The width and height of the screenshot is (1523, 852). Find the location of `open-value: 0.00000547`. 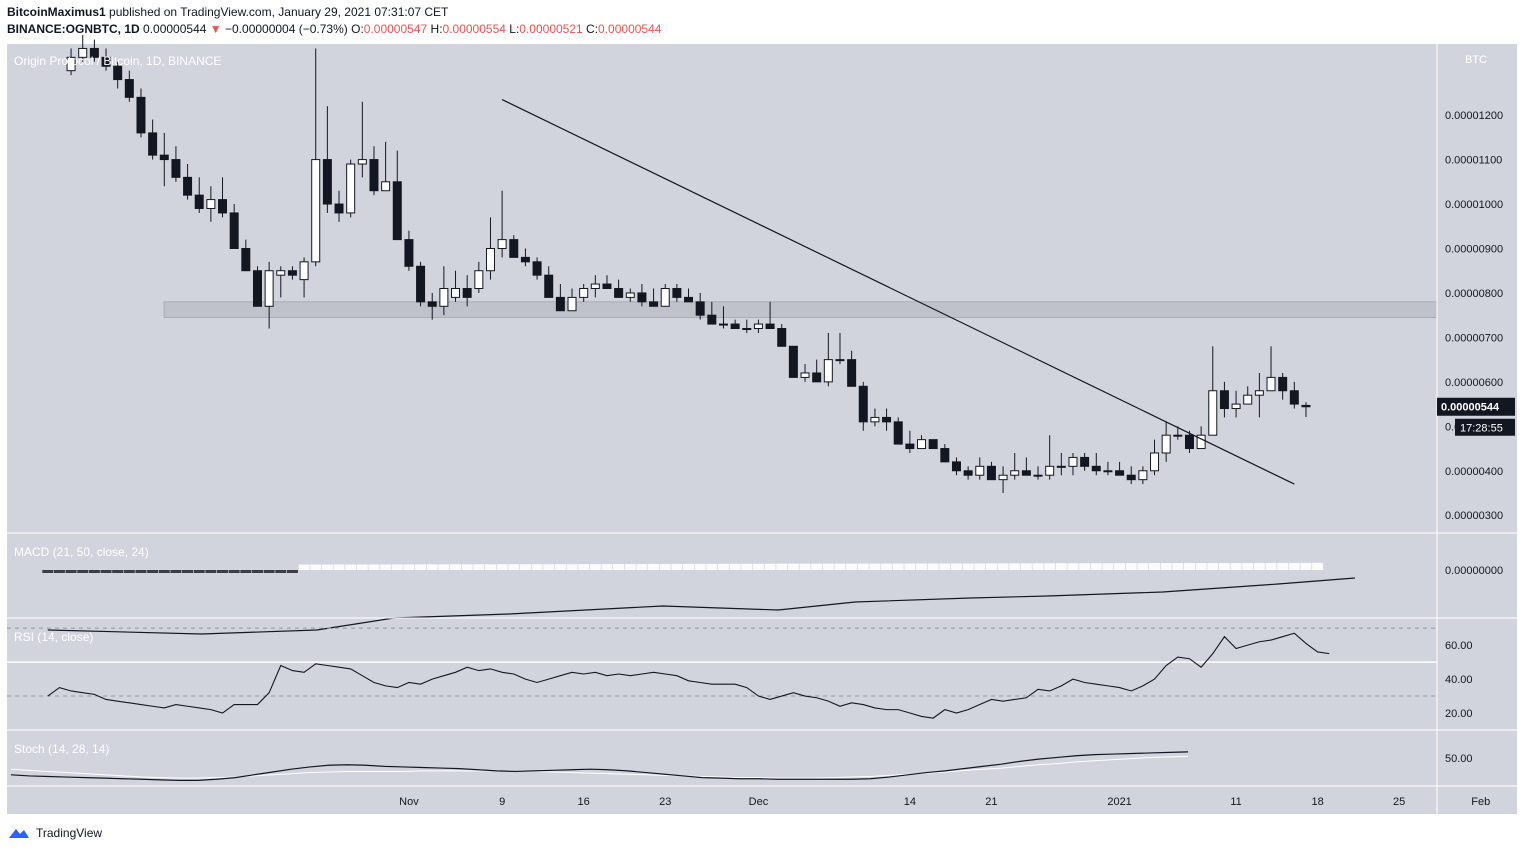

open-value: 0.00000547 is located at coordinates (395, 29).